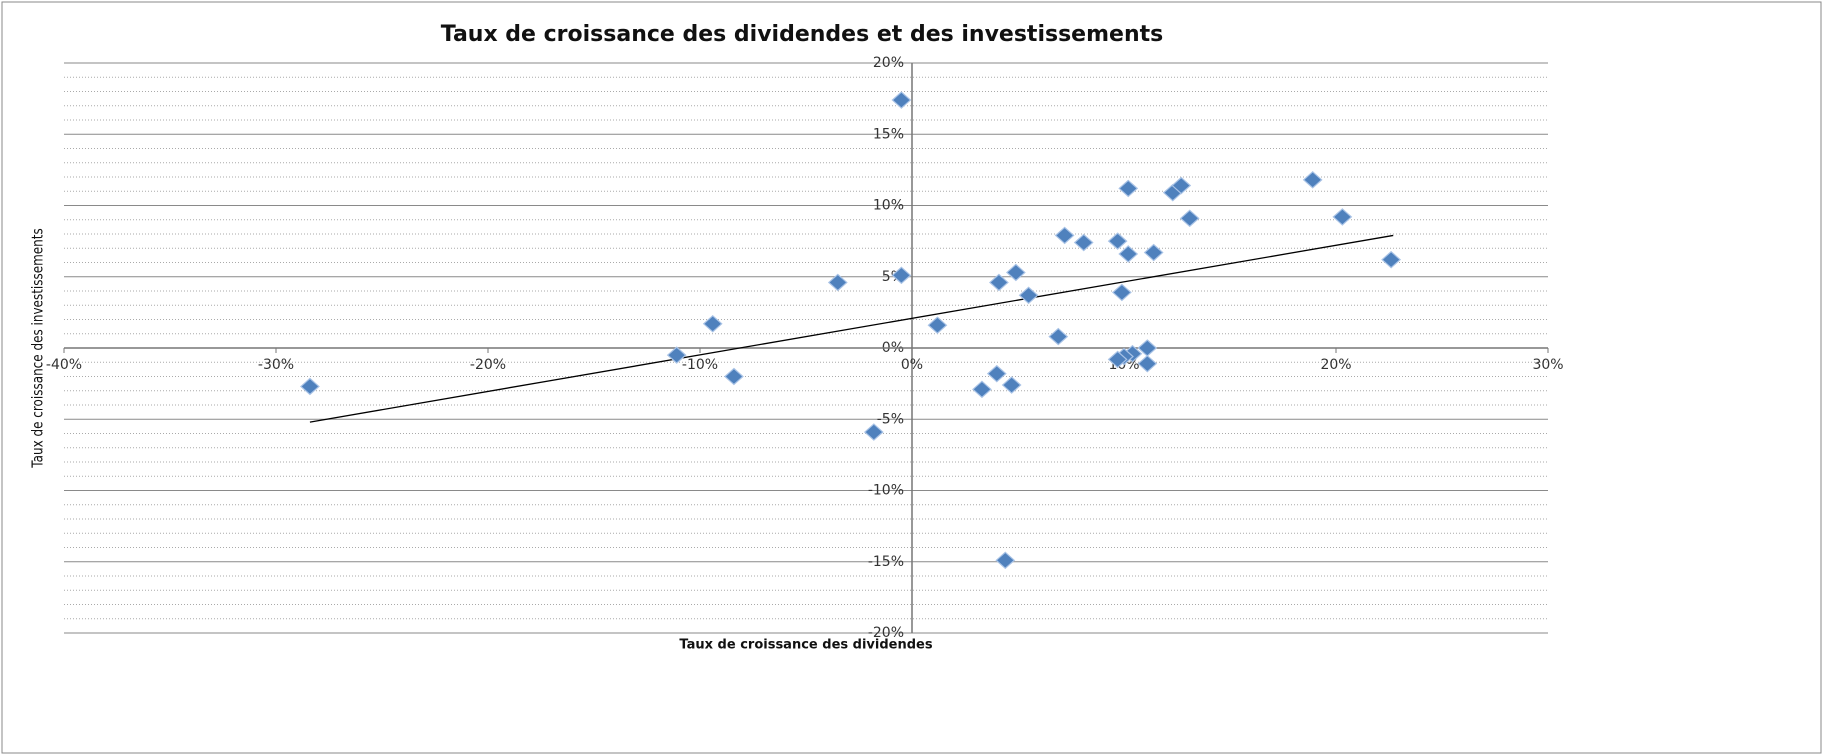 The image size is (1823, 755). Describe the element at coordinates (890, 419) in the screenshot. I see `y-tick-label: -5%` at that location.